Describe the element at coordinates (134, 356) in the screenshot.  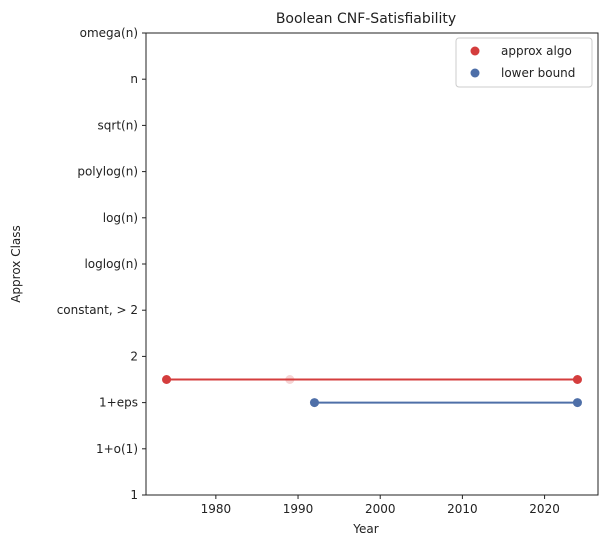
I see `y-tick-label: 2` at that location.